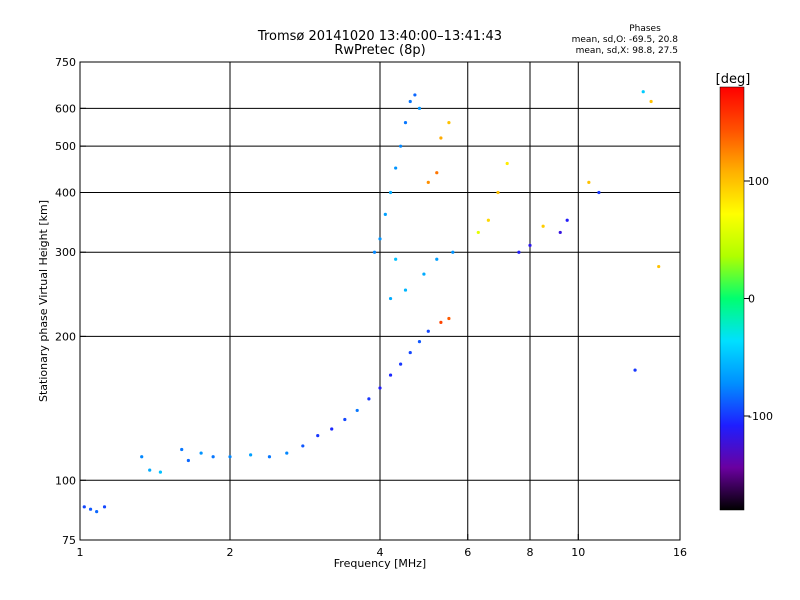  Describe the element at coordinates (625, 40) in the screenshot. I see `stats-line-o: mean, sd,O: -69.5, 20.8` at that location.